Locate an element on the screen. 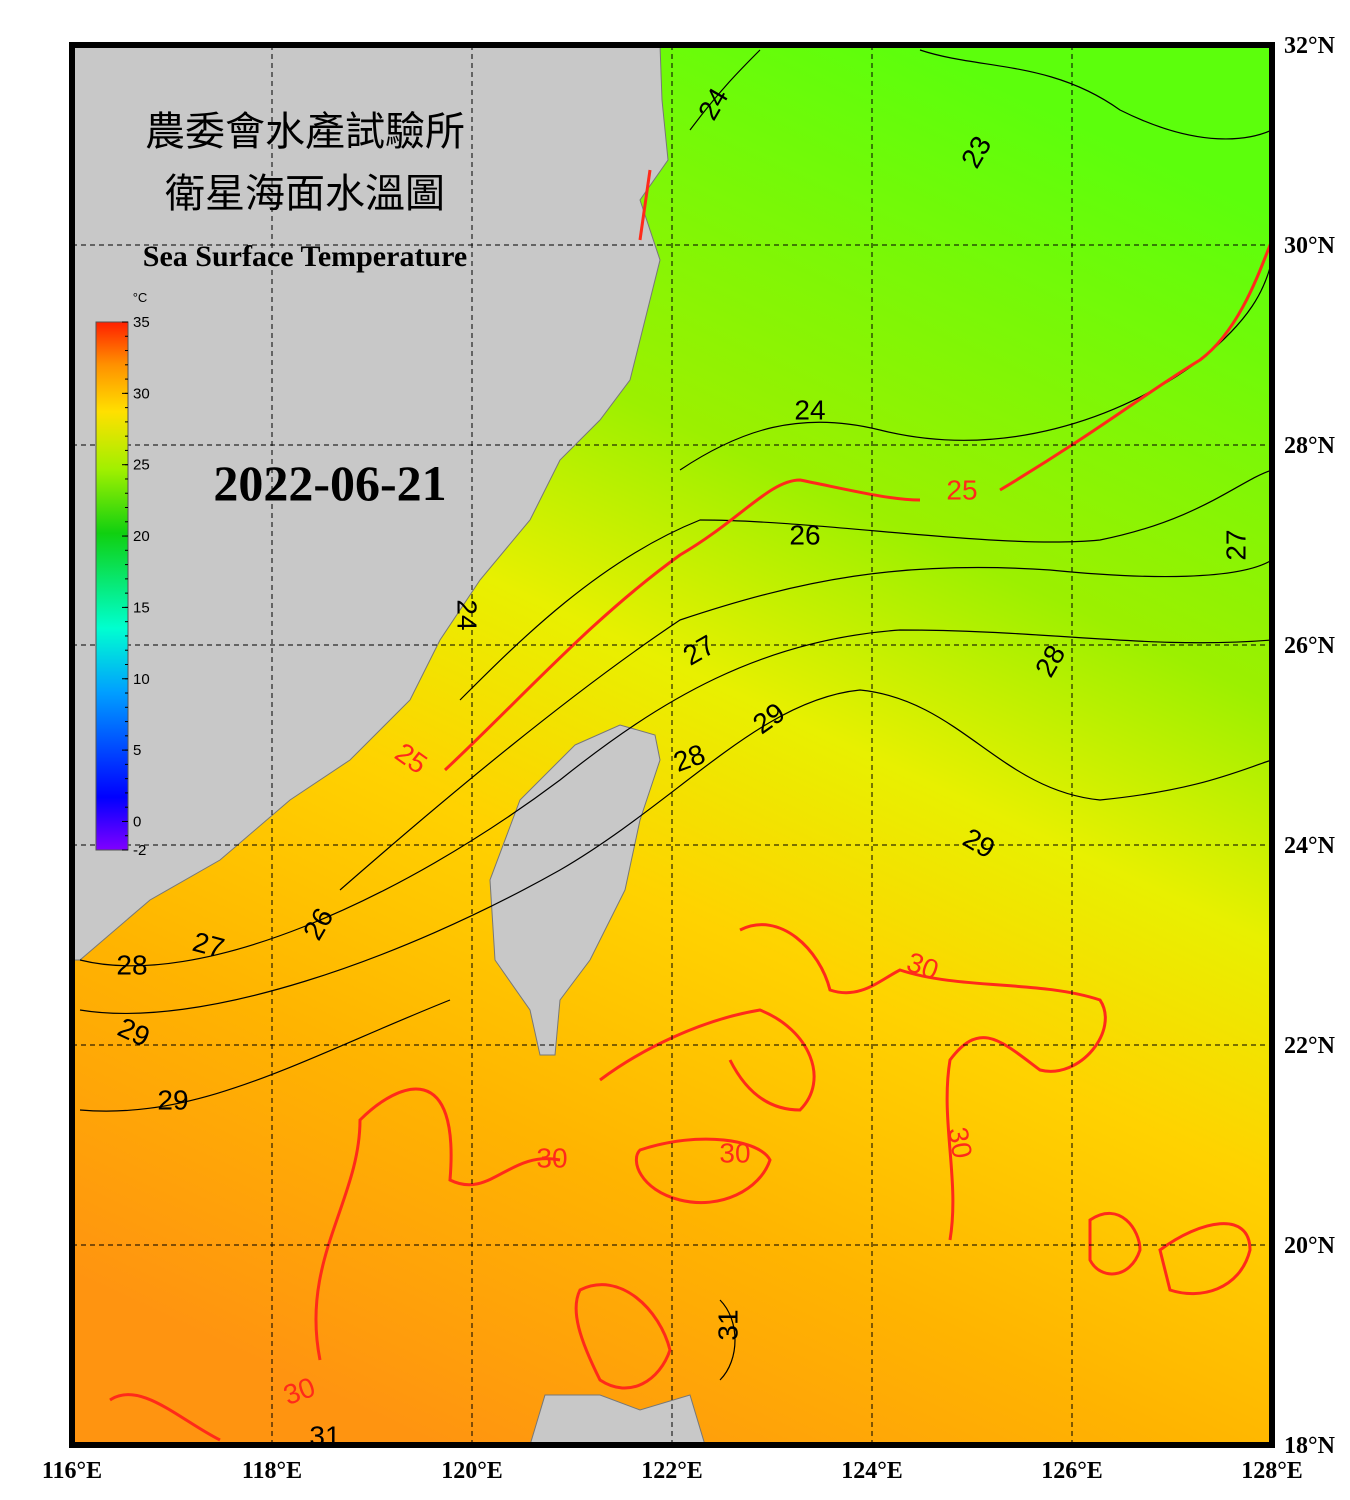 The width and height of the screenshot is (1350, 1500). contour-label: 26 is located at coordinates (804, 534).